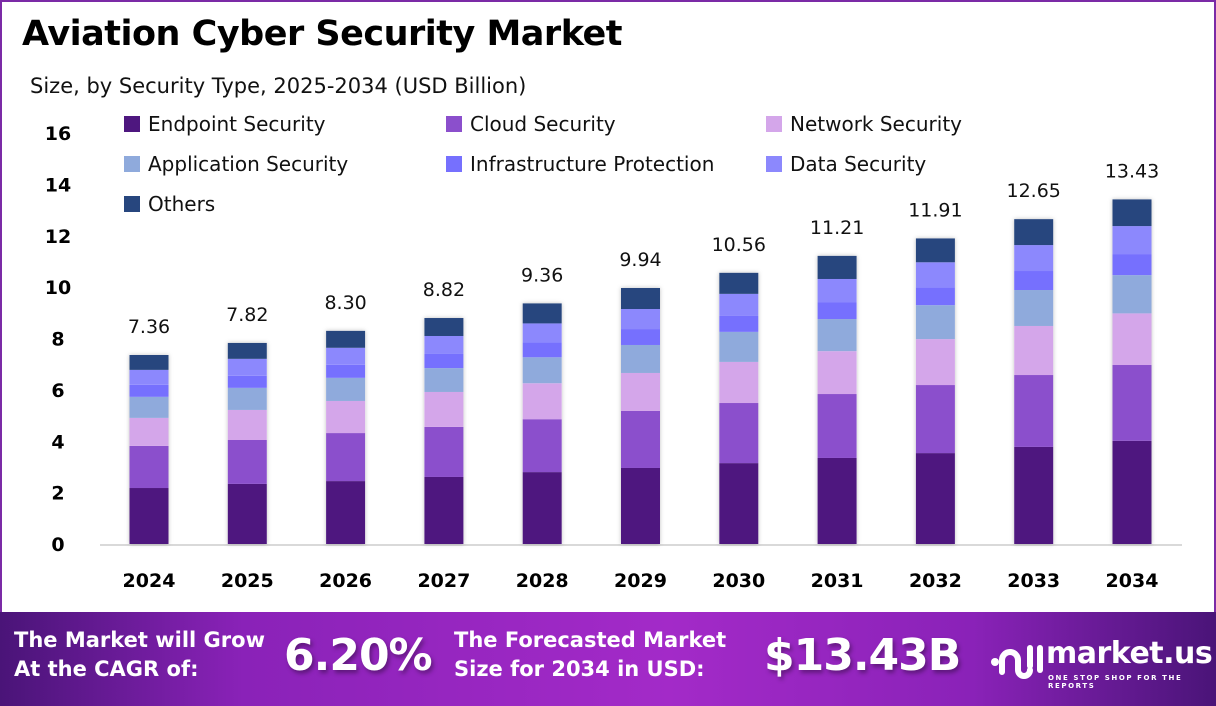 The width and height of the screenshot is (1216, 706). I want to click on y-tick-label: 12, so click(58, 237).